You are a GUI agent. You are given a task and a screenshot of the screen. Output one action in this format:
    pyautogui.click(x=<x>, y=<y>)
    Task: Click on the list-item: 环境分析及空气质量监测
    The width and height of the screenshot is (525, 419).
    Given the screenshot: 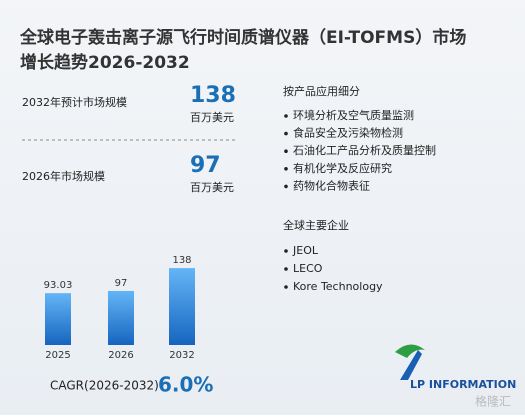 What is the action you would take?
    pyautogui.click(x=353, y=115)
    